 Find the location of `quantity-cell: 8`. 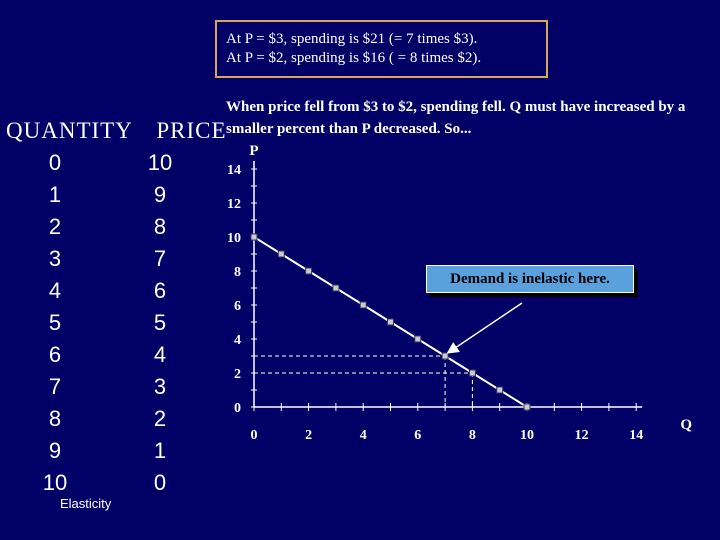

quantity-cell: 8 is located at coordinates (55, 418).